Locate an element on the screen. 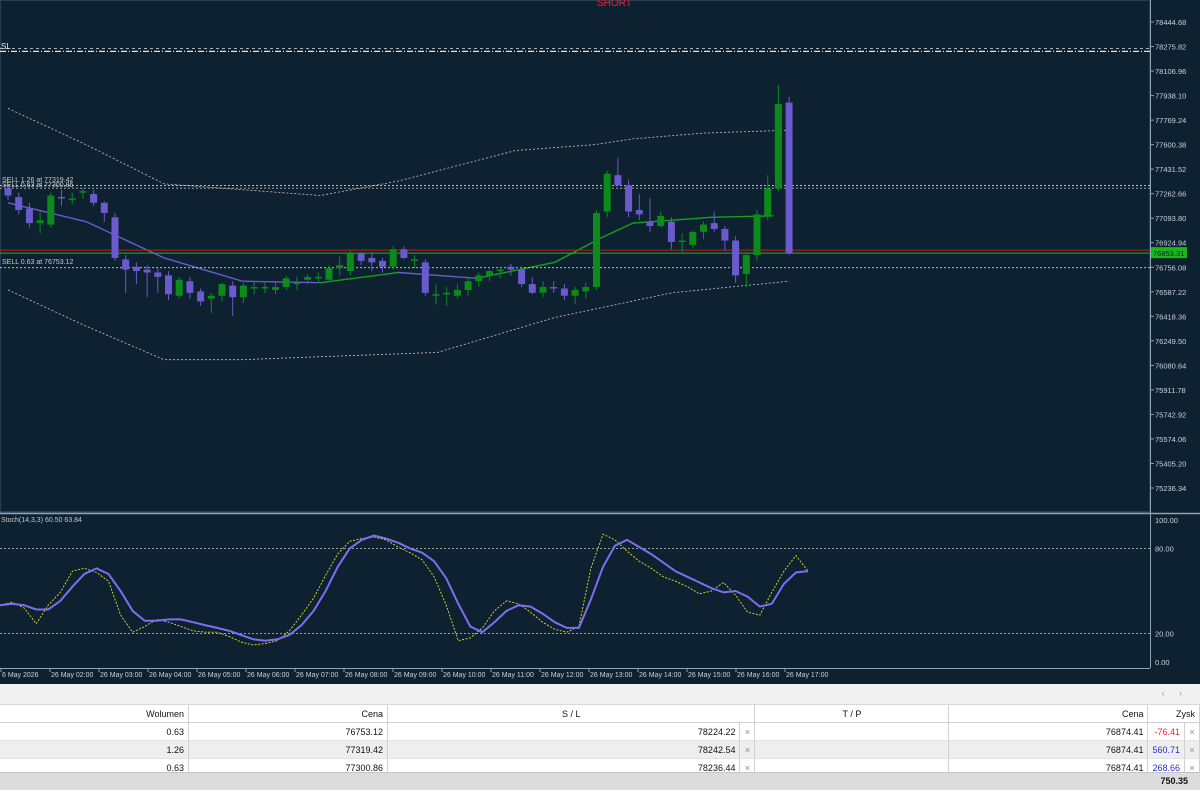 The height and width of the screenshot is (798, 1200). time-tick-label: 26 May 09:00 is located at coordinates (415, 675).